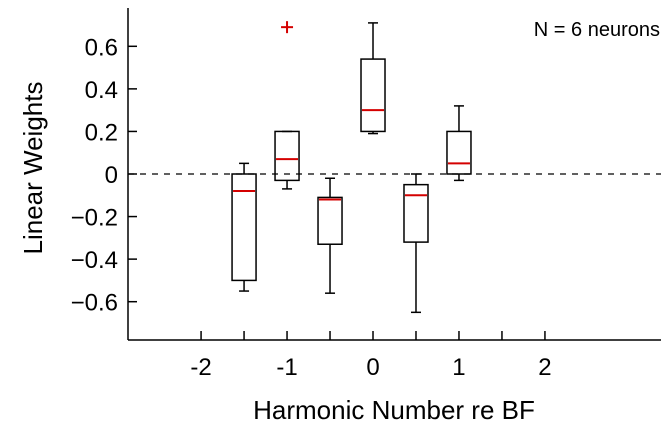  I want to click on x-axis-title: Harmonic Number re BF, so click(394, 410).